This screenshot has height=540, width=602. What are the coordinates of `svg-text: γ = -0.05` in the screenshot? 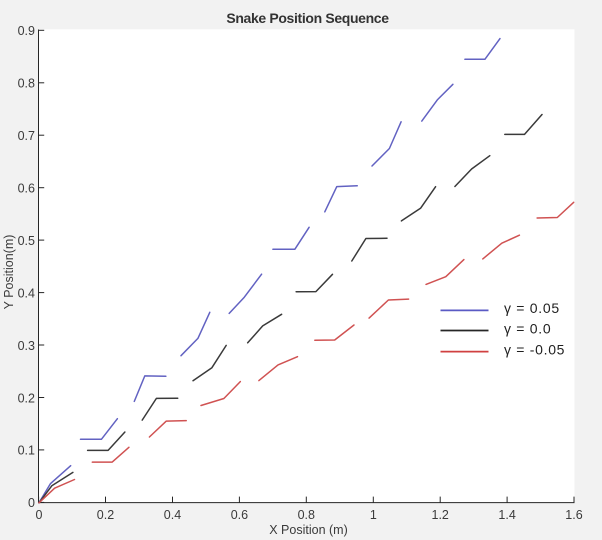 It's located at (534, 350).